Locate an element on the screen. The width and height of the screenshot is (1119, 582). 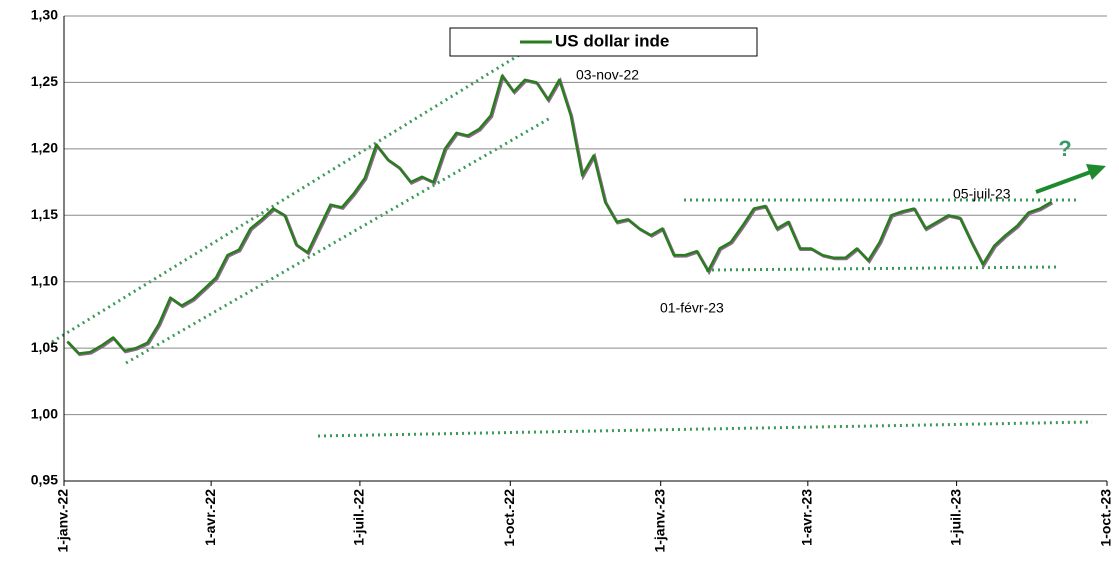
y-tick-label: 1,15 is located at coordinates (44, 214).